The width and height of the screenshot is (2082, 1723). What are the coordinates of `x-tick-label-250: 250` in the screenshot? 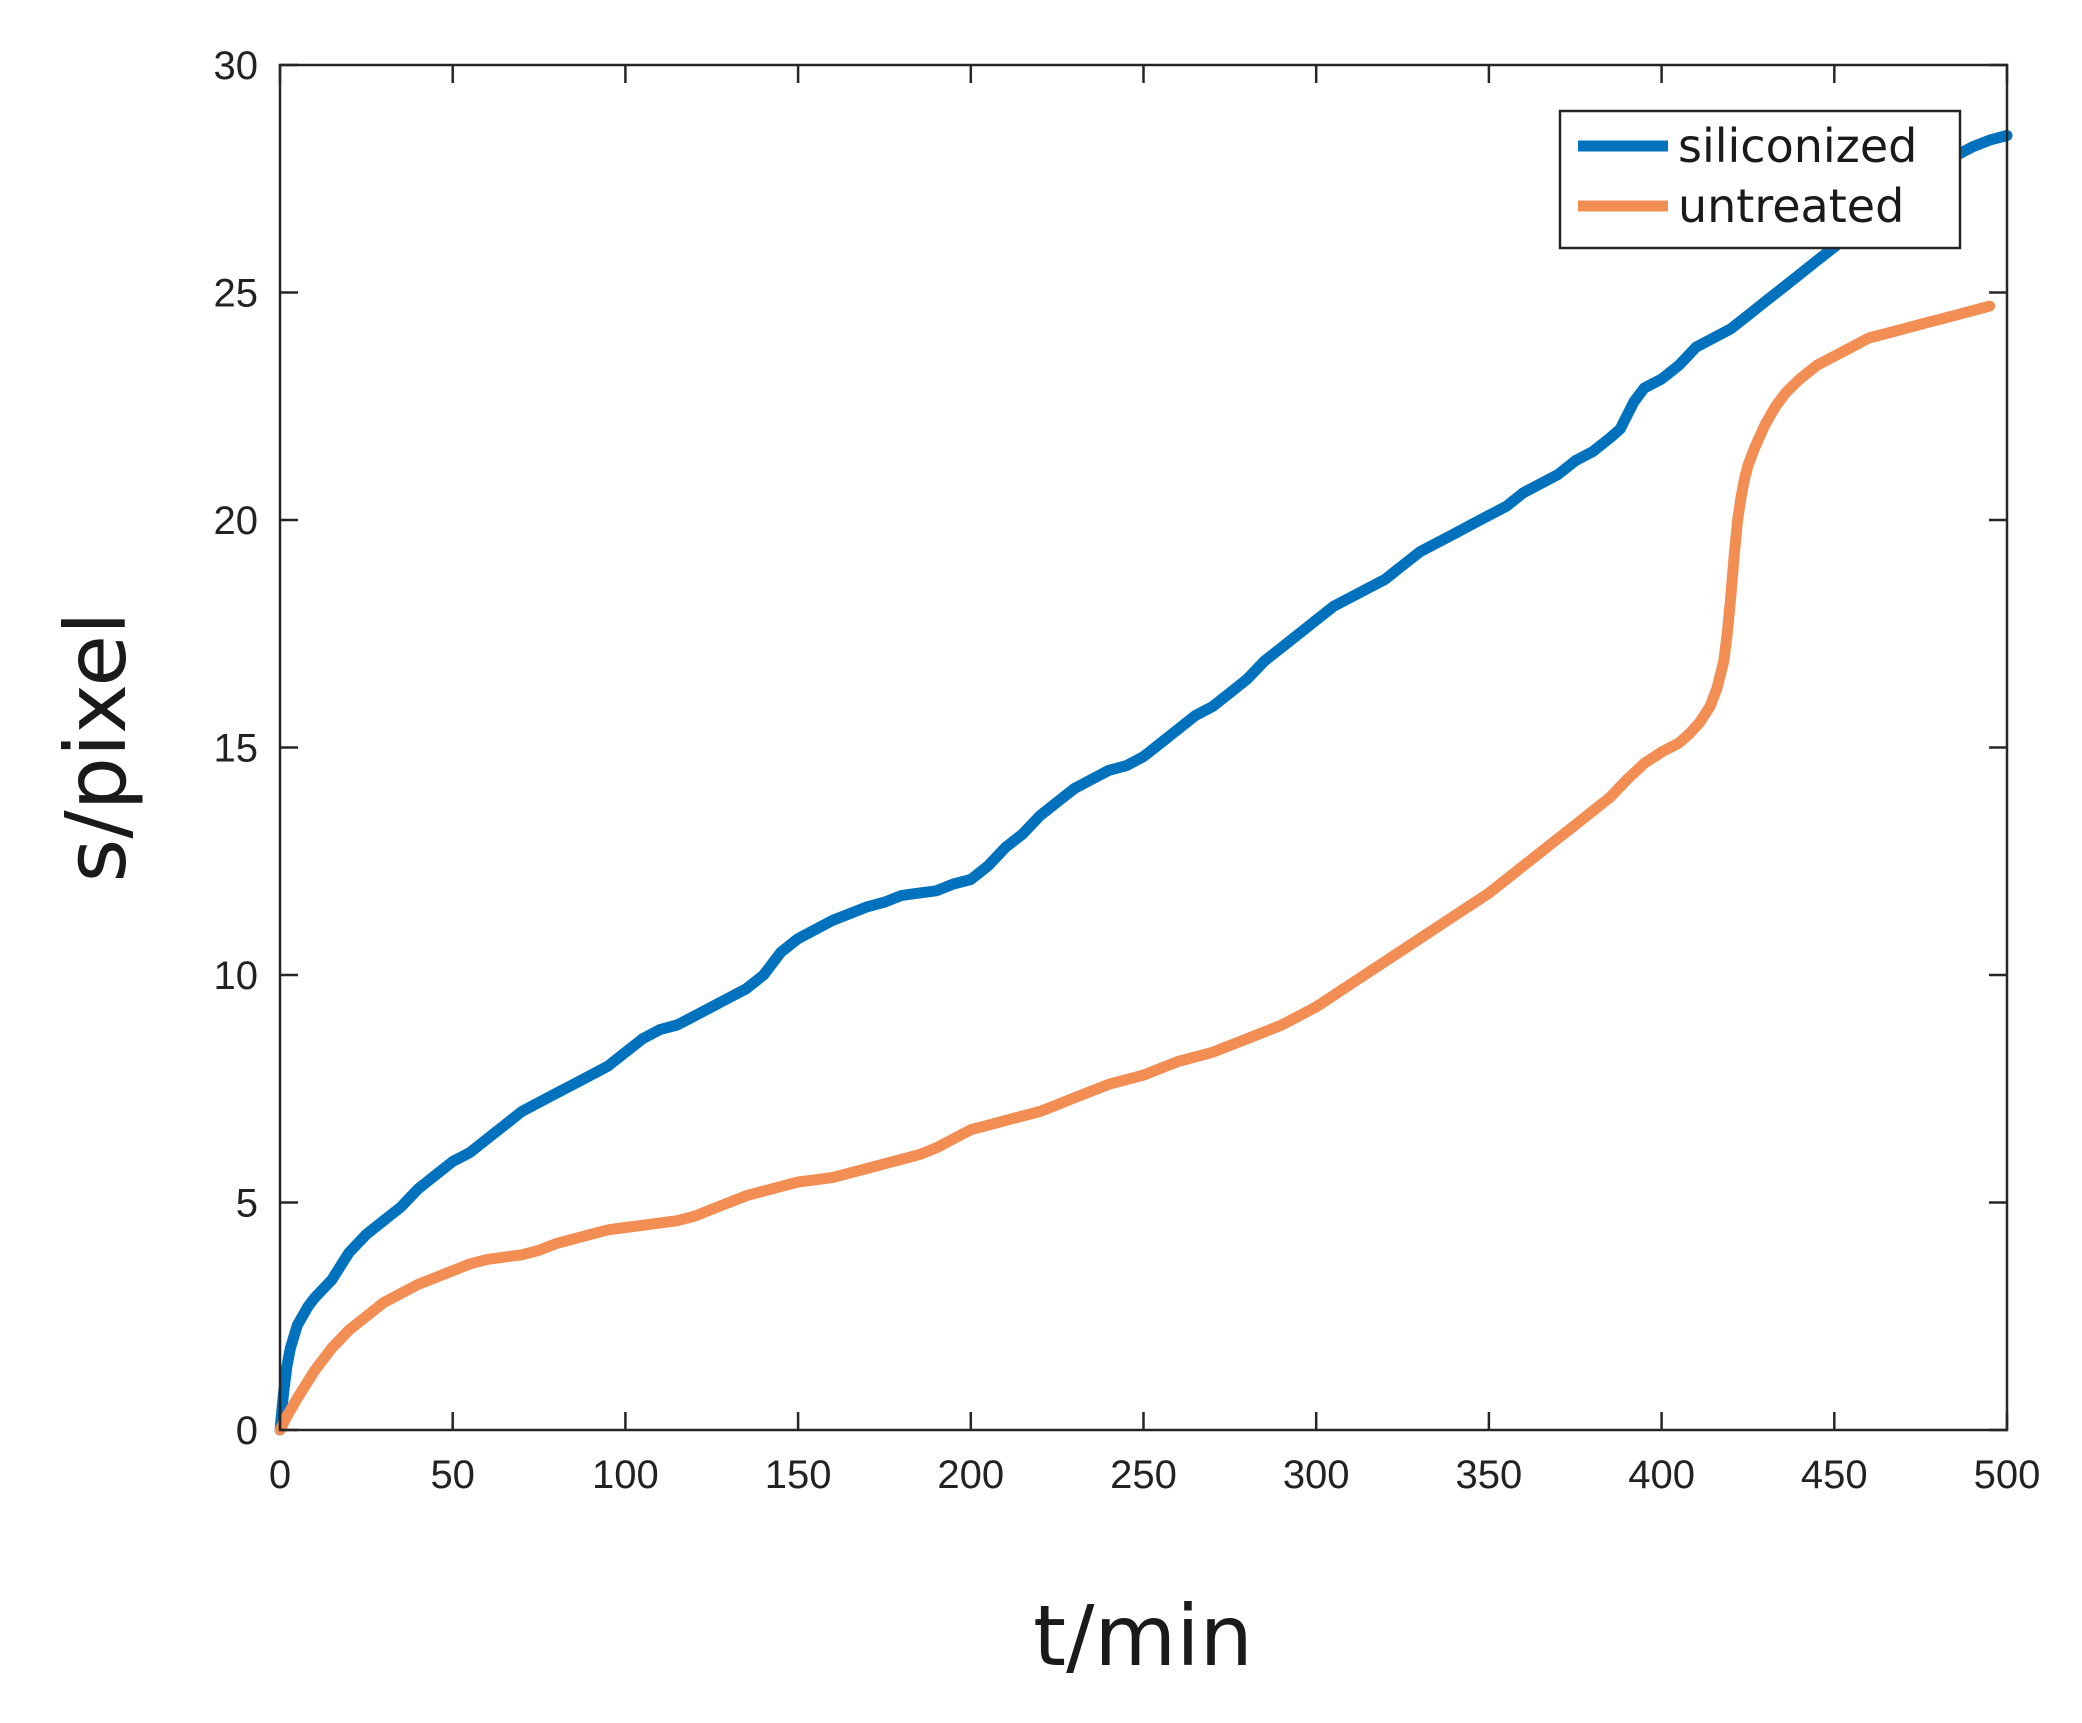 It's located at (1143, 1475).